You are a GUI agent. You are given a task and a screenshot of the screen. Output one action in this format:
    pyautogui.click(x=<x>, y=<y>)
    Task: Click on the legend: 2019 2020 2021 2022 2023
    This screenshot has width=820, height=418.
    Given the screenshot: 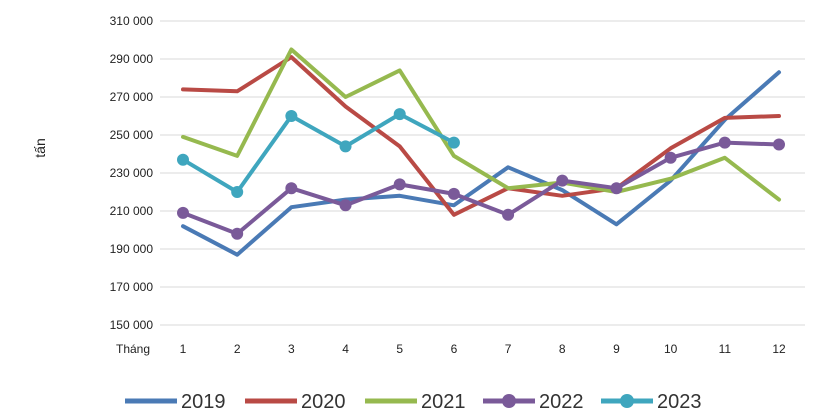 What is the action you would take?
    pyautogui.click(x=413, y=402)
    